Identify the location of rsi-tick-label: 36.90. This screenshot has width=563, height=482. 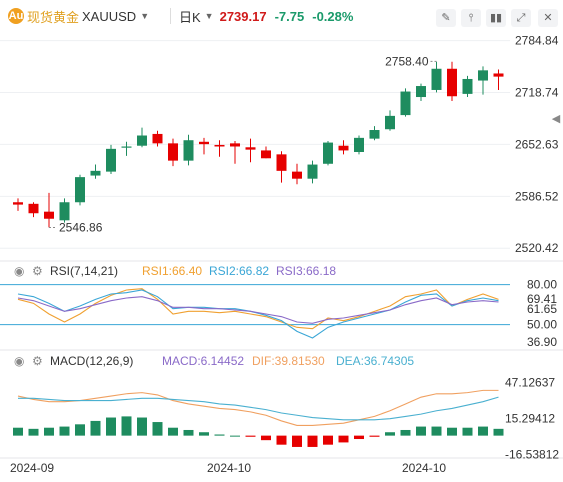
(542, 342).